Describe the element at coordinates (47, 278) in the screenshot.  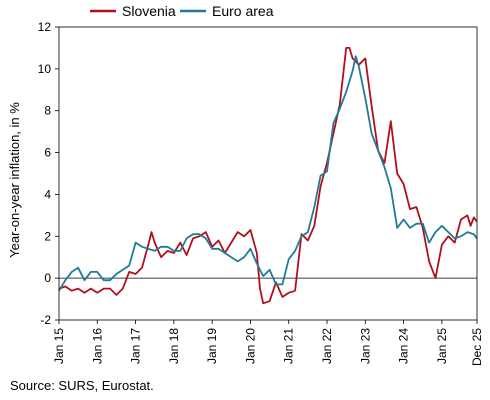
I see `y-tick-label: 0` at that location.